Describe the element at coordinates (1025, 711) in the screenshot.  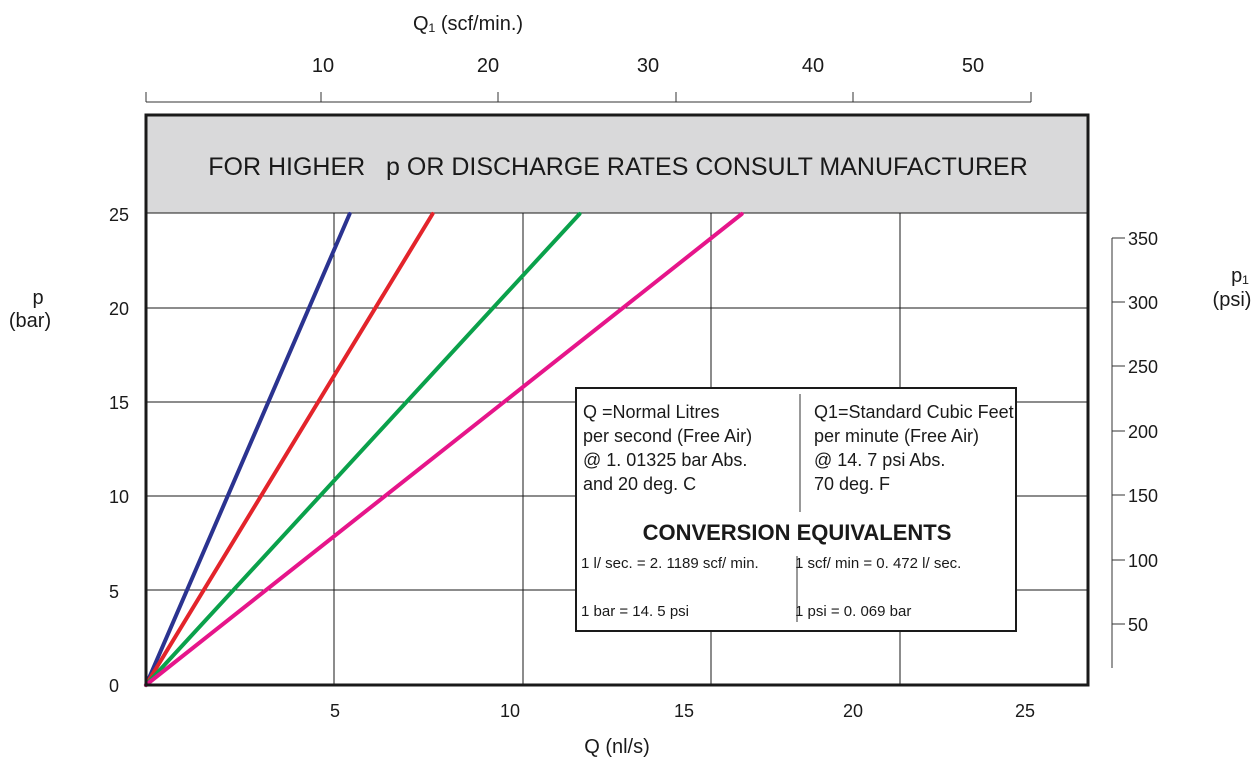
I see `x-tick-label: 25` at that location.